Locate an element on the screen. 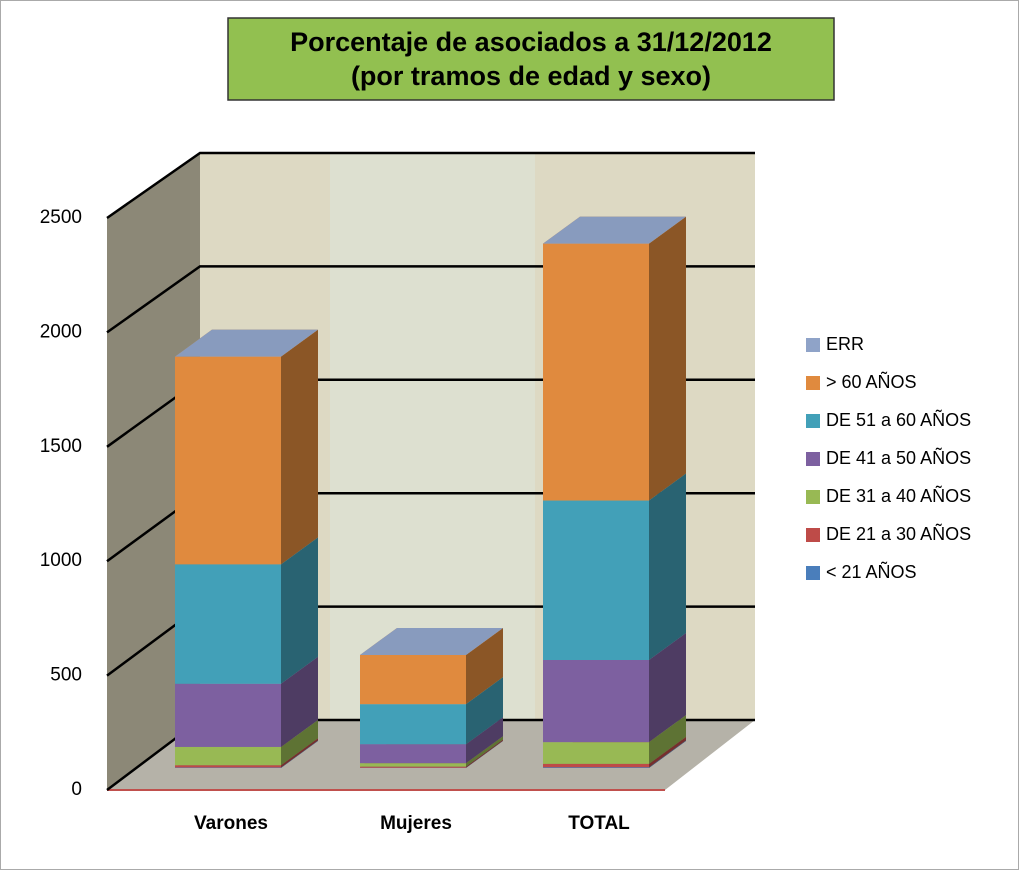 The height and width of the screenshot is (876, 1020). legend-label: ERR is located at coordinates (845, 344).